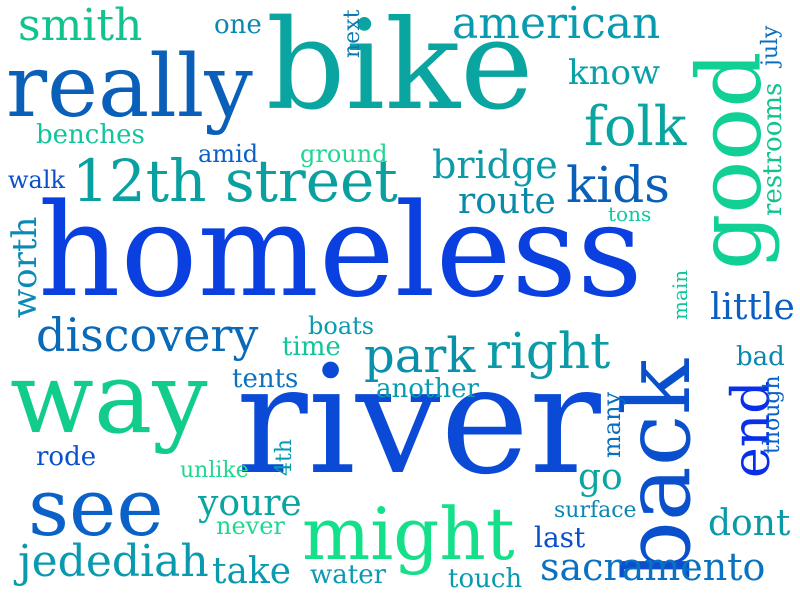  I want to click on word-route: route, so click(507, 201).